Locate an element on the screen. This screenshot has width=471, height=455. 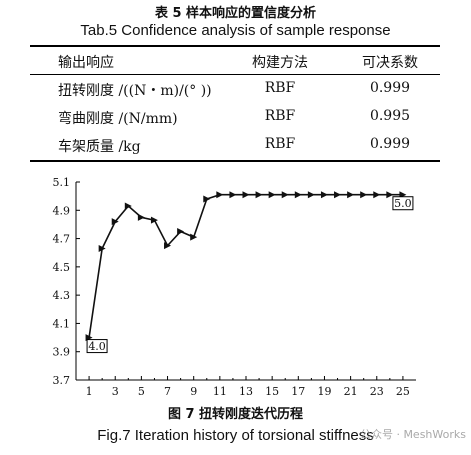
x-tick-label: 25 is located at coordinates (403, 391).